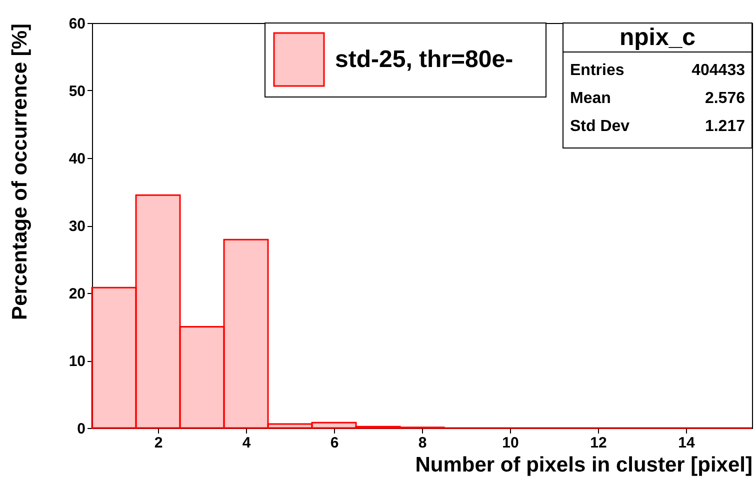  I want to click on legend-label: std-25, thr=80e-, so click(424, 59).